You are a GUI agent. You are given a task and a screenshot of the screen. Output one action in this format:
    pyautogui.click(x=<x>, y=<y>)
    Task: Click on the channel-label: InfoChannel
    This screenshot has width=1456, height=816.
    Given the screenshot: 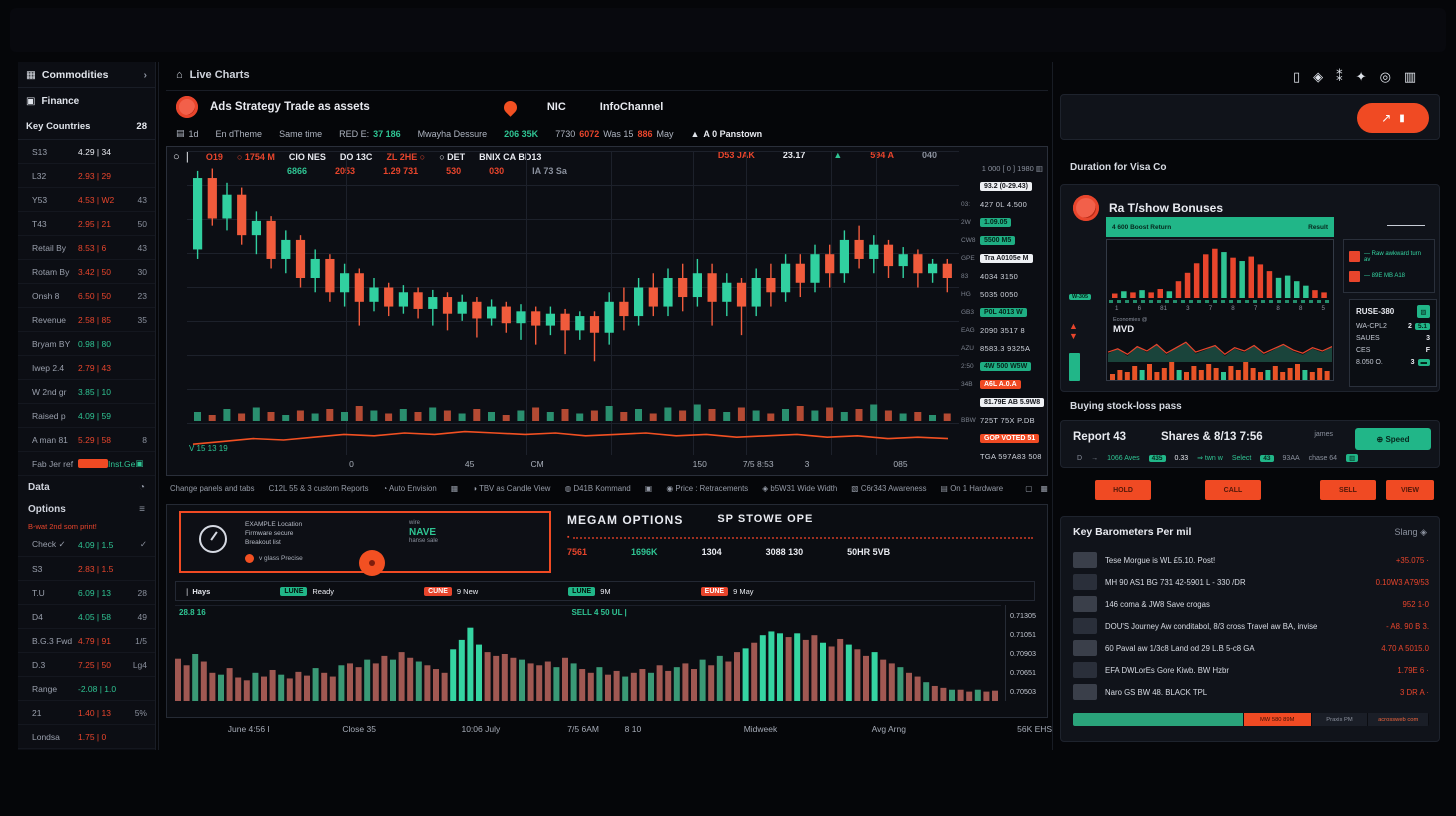 What is the action you would take?
    pyautogui.click(x=631, y=107)
    